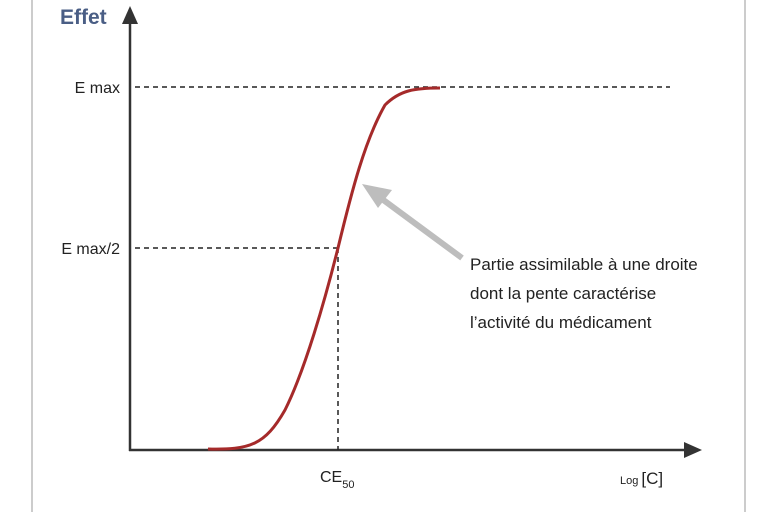  What do you see at coordinates (629, 481) in the screenshot?
I see `x-axis-label-prefix: Log` at bounding box center [629, 481].